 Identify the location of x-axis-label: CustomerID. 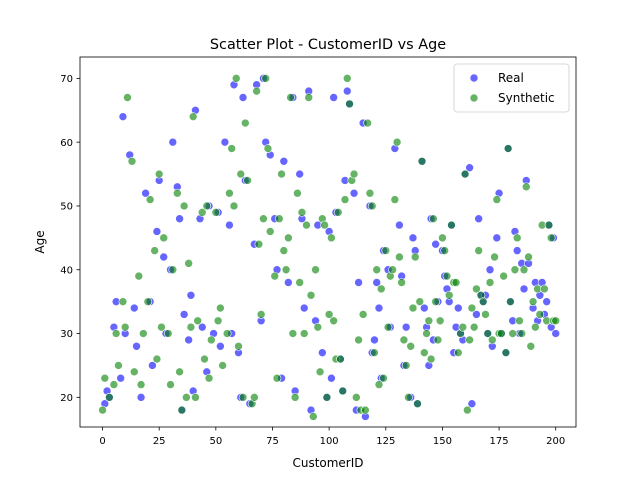
(327, 463).